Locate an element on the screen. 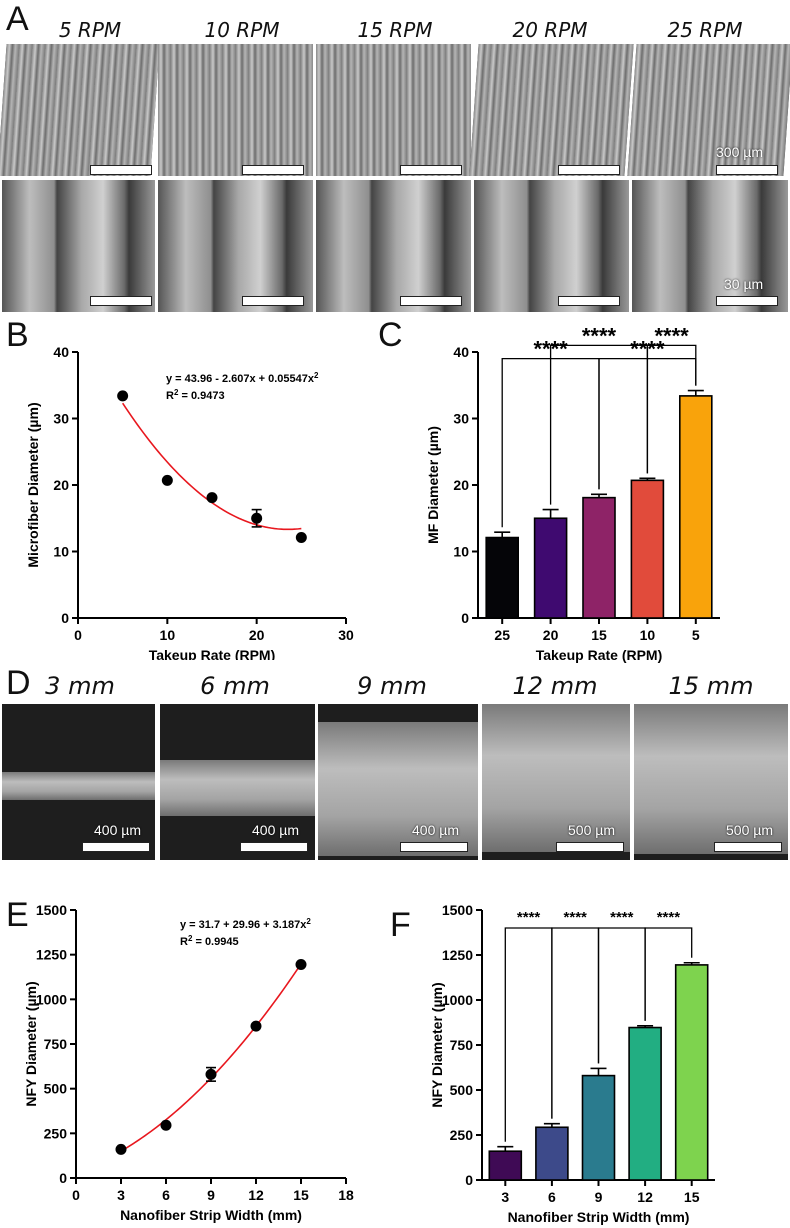 Image resolution: width=790 pixels, height=1228 pixels. sem-image-nfy-3mm is located at coordinates (78, 782).